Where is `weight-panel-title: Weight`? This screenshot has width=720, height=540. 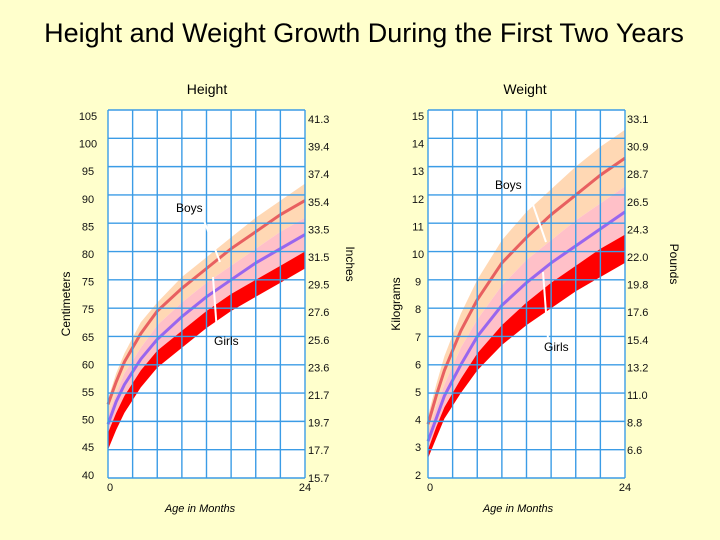
weight-panel-title: Weight is located at coordinates (524, 89).